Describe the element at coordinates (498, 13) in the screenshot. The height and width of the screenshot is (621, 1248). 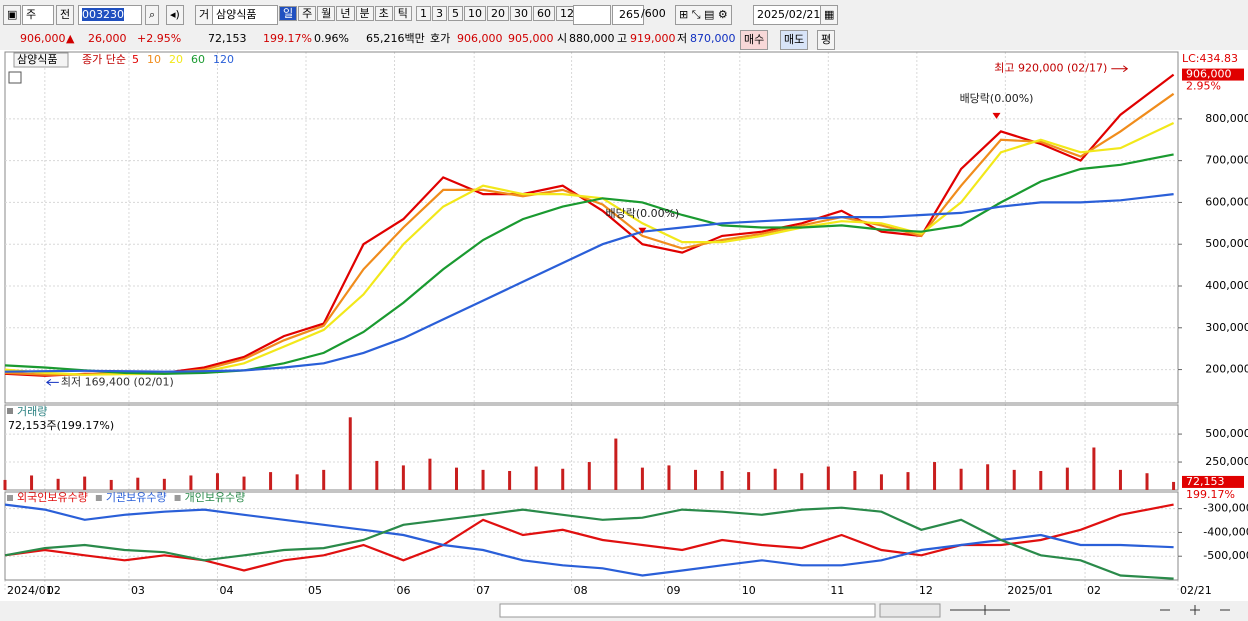
I see `toolbar-button: 20` at that location.